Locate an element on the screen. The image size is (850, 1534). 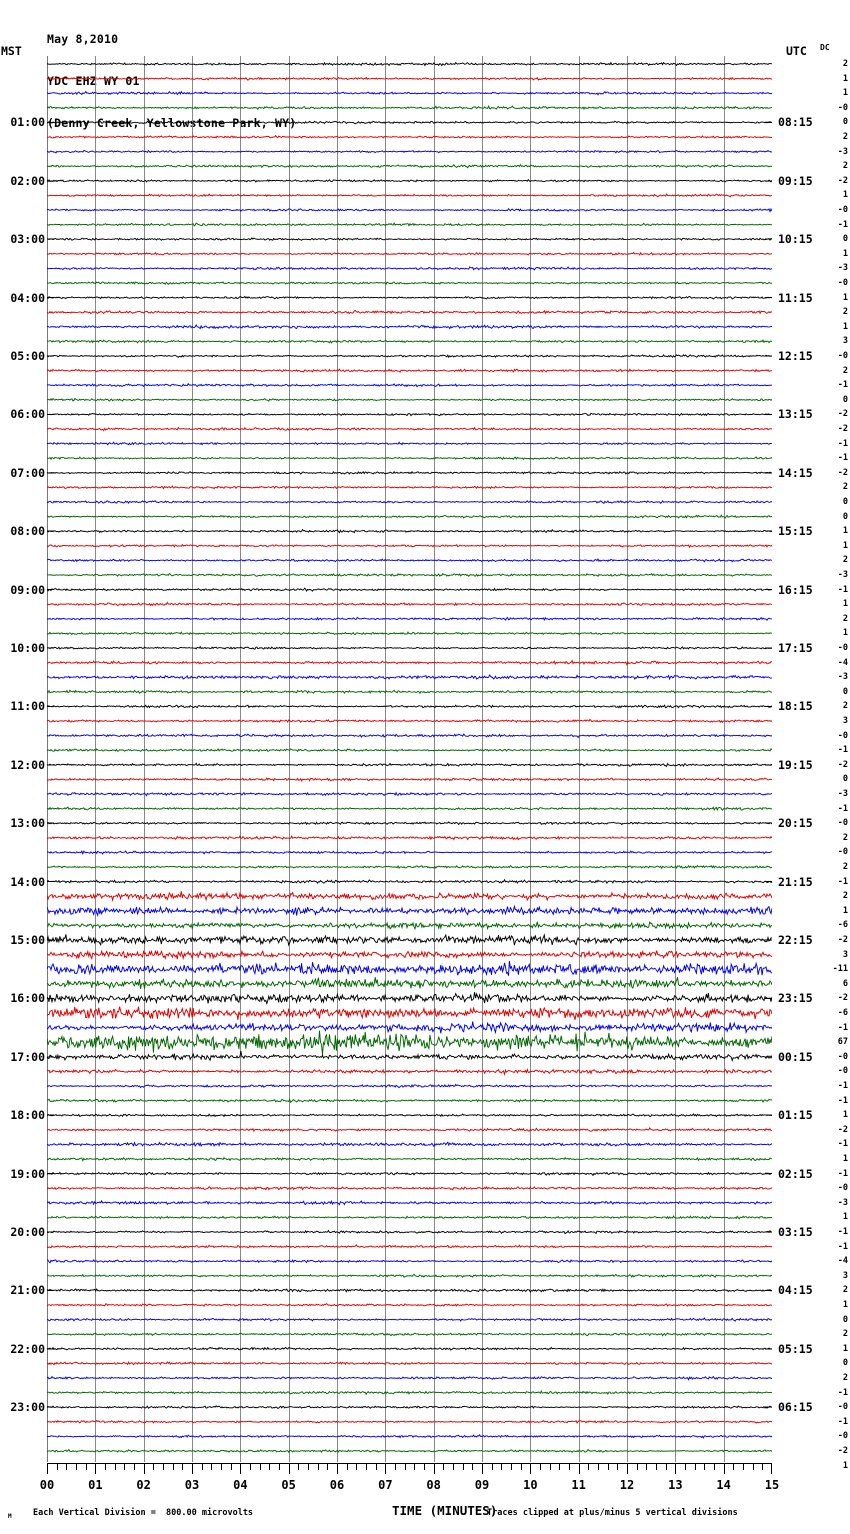
x-tick-label-13: 13 is located at coordinates (675, 1485).